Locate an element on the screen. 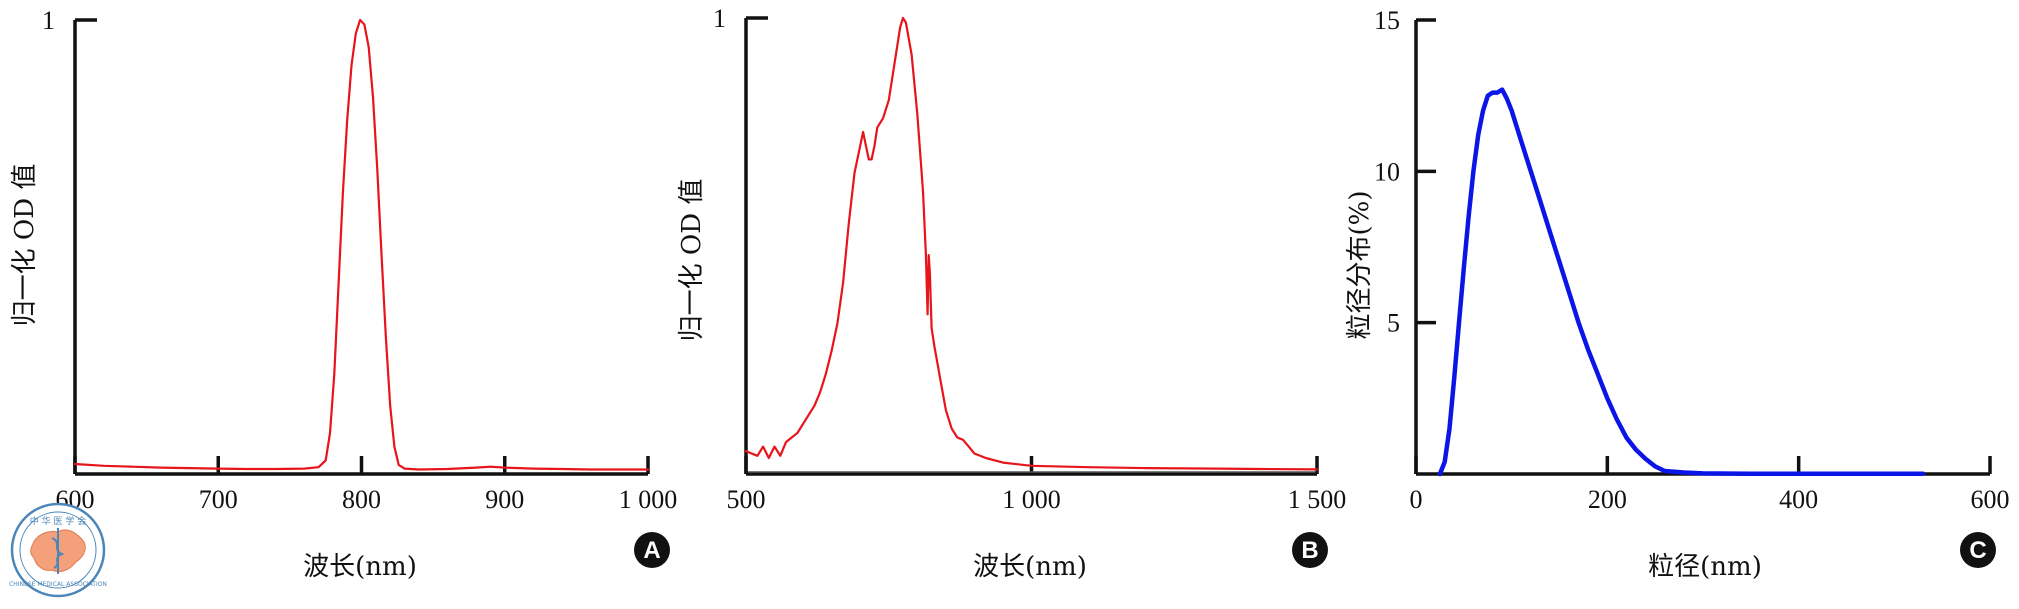  panel-a-x-axis-label: 波长(nm) is located at coordinates (360, 567).